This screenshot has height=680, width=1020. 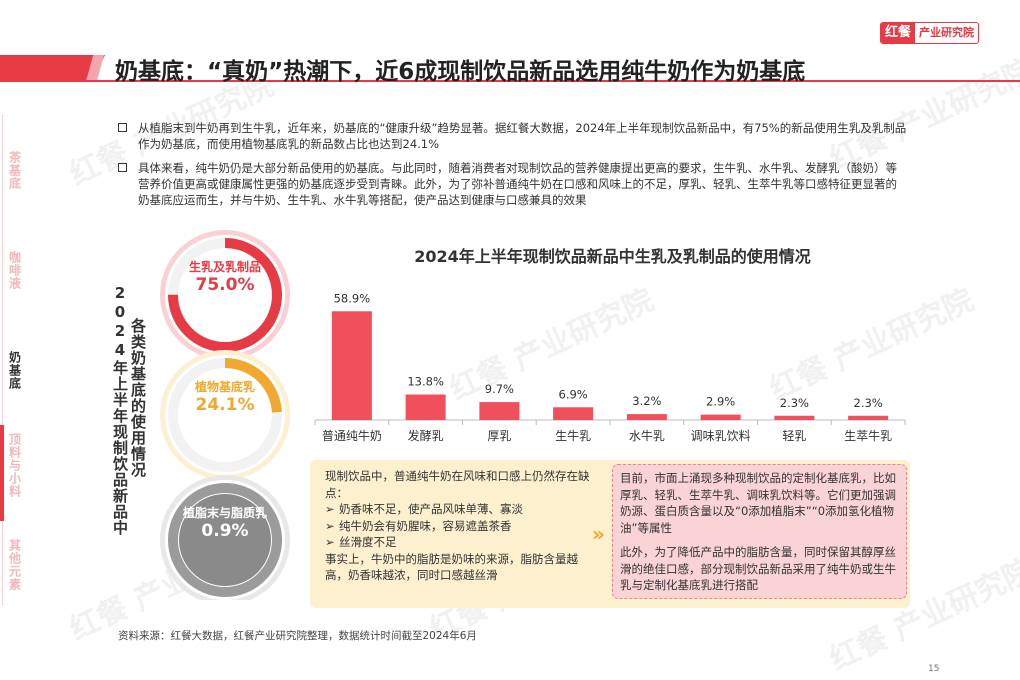 I want to click on page-title: 奶基底：“真奶”热潮下，近6成现制饮品新品选用纯牛奶作为奶基底, so click(x=460, y=72).